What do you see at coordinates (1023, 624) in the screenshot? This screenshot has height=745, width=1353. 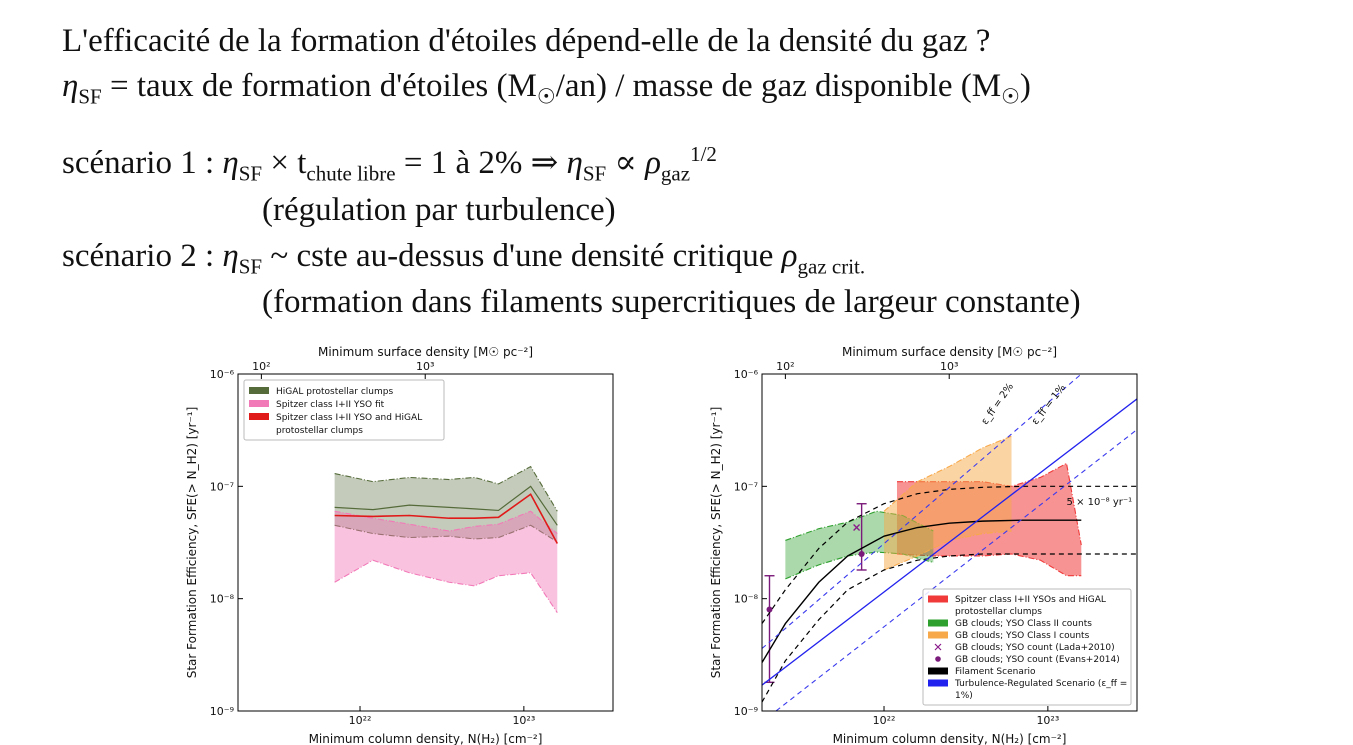 I see `legend-label: GB clouds; YSO Class II counts` at bounding box center [1023, 624].